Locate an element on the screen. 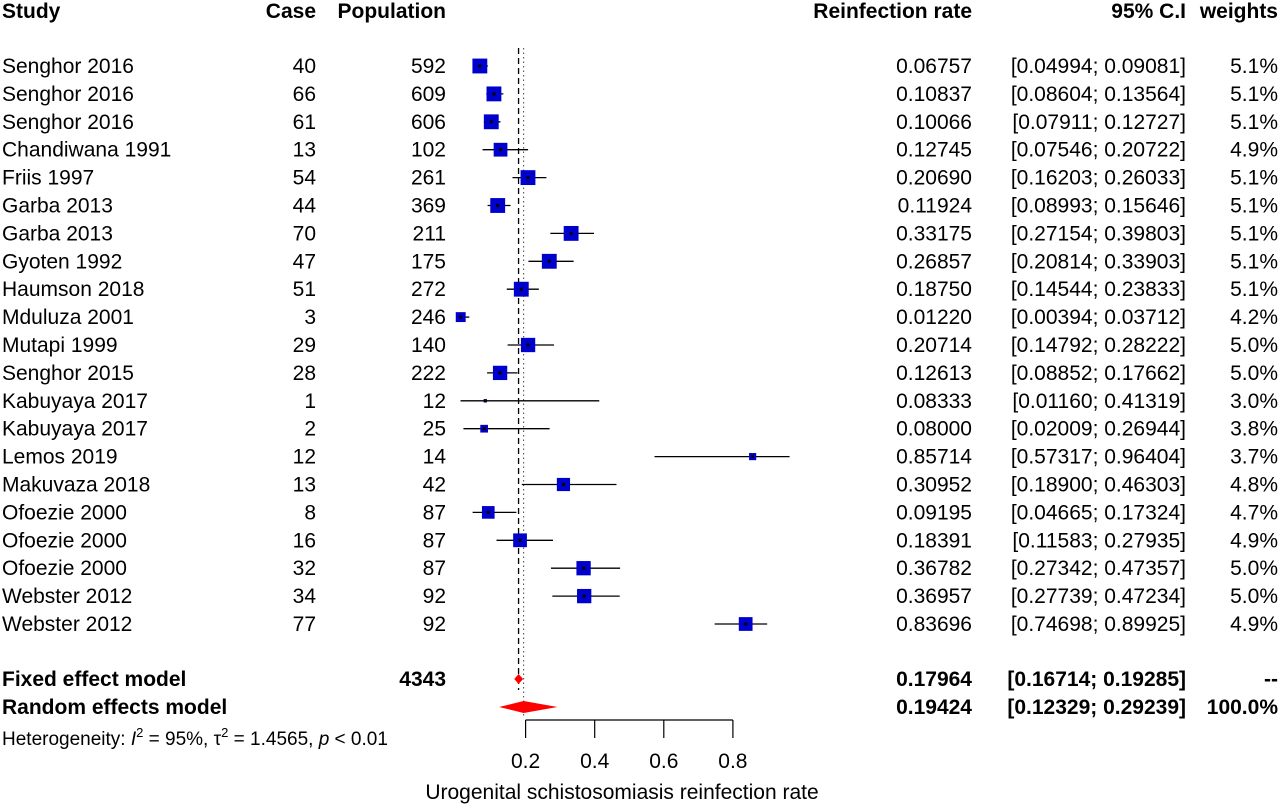  summary-diamond is located at coordinates (528, 707).